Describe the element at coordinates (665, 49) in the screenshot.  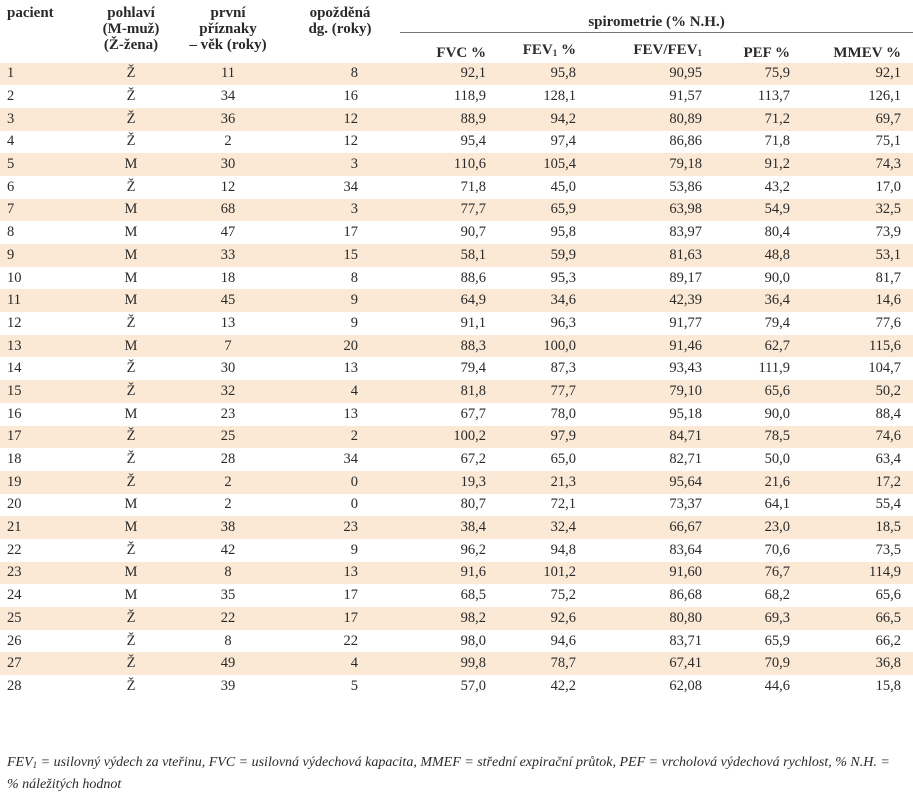
I see `header-ratio-main: FEV/FEV` at that location.